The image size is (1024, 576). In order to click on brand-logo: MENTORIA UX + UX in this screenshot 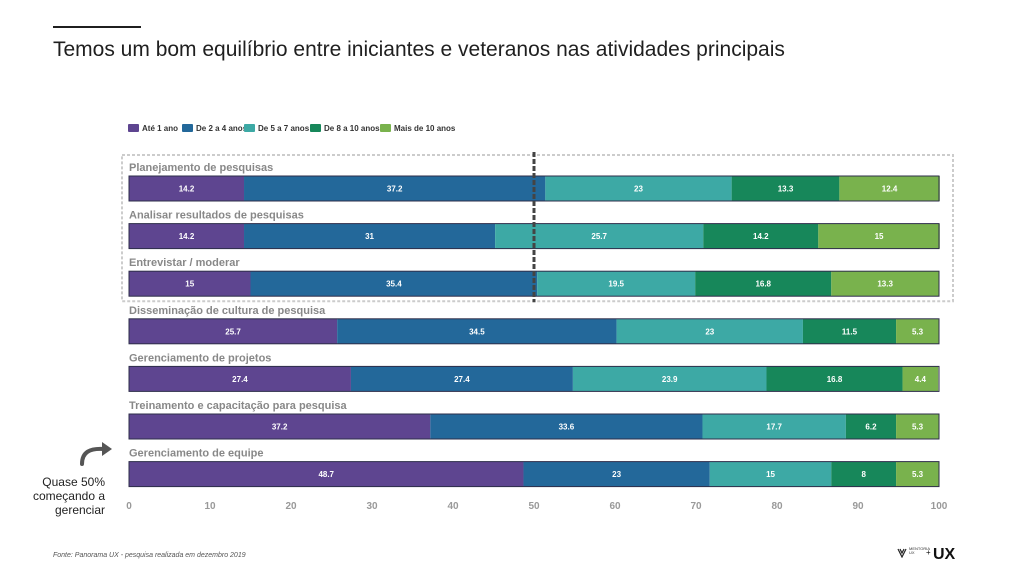, I will do `click(928, 555)`.